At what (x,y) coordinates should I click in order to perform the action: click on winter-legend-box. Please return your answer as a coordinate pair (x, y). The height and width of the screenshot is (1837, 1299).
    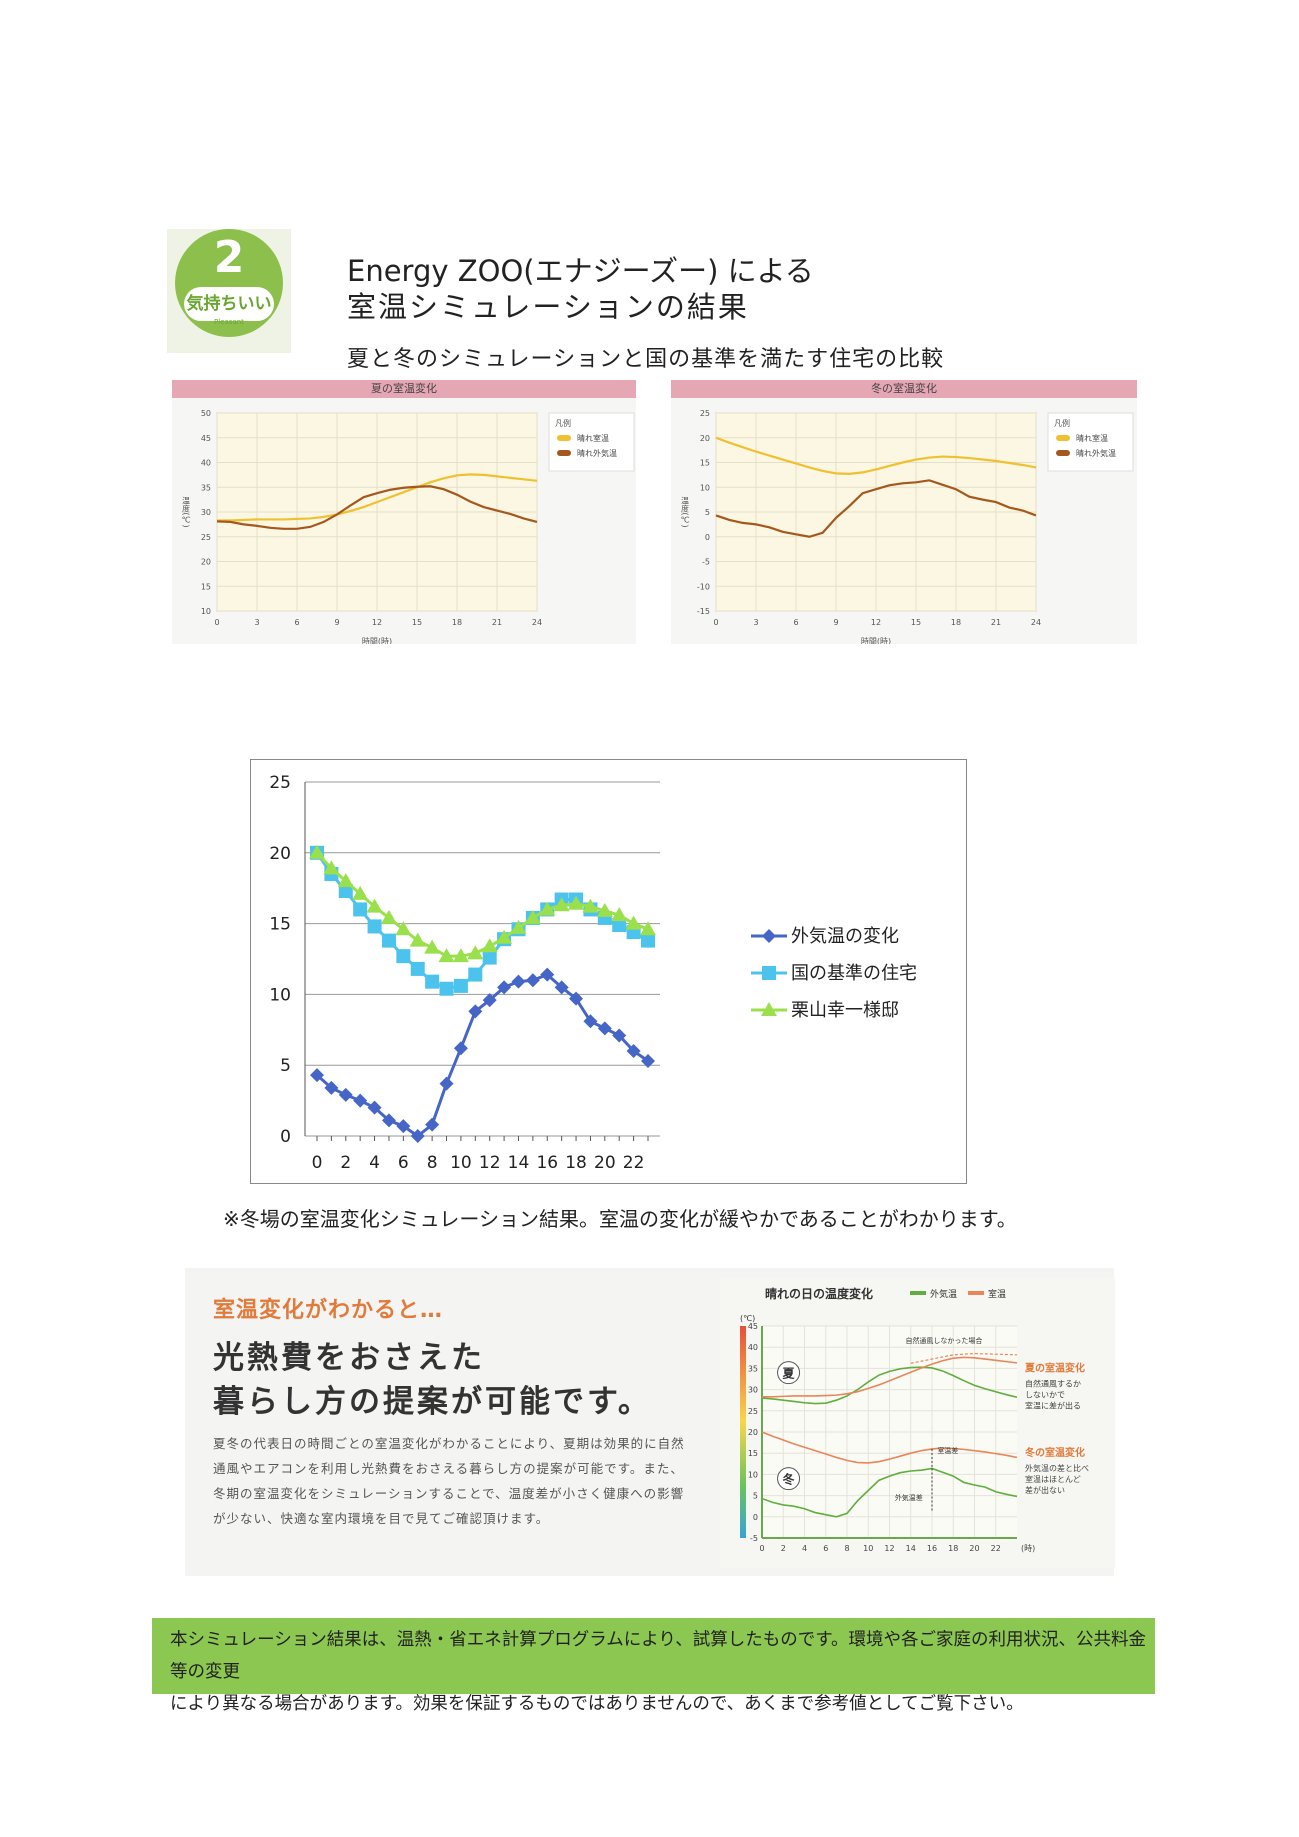
    Looking at the image, I should click on (1090, 442).